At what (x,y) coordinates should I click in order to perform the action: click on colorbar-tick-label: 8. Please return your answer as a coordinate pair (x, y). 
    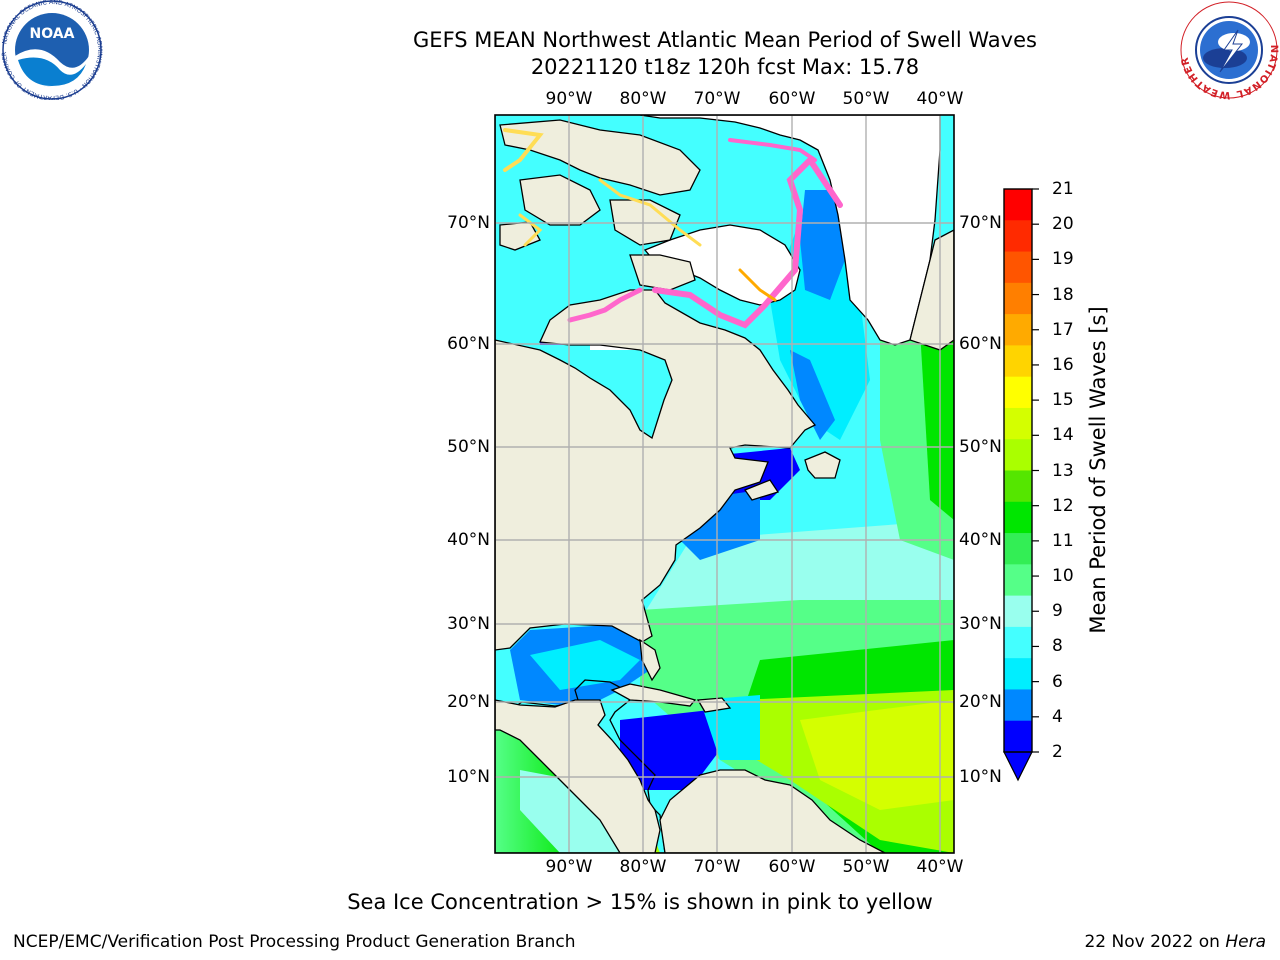
    Looking at the image, I should click on (1057, 646).